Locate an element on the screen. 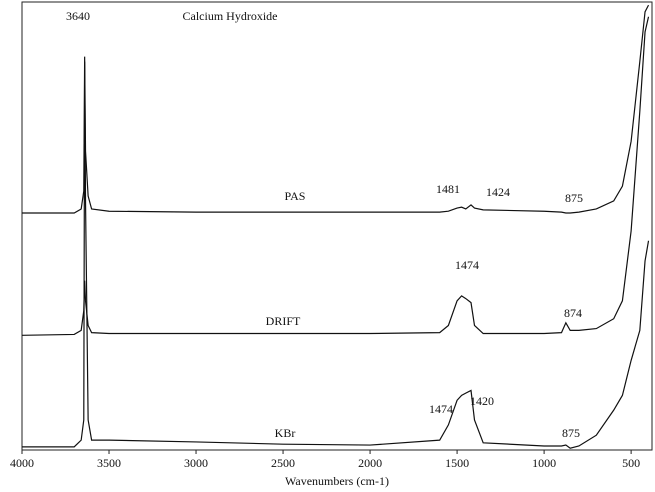 This screenshot has width=655, height=492. x-tick-label: 3000 is located at coordinates (196, 463).